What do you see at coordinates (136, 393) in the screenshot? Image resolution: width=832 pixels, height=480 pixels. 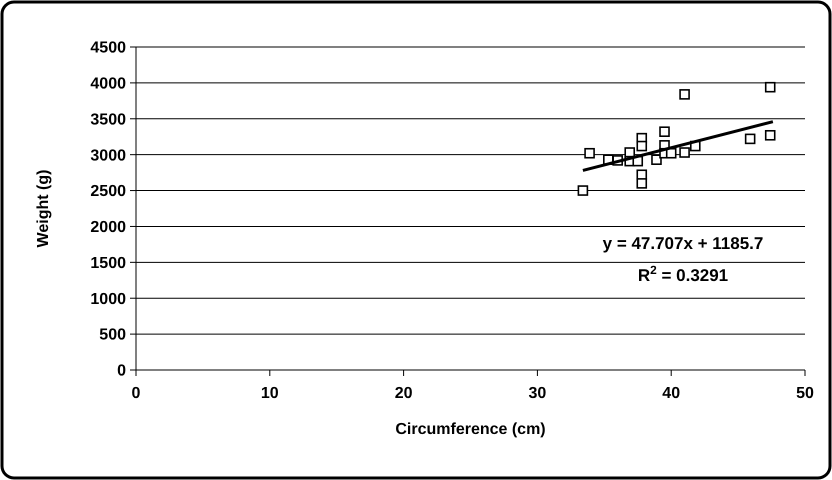 I see `x-tick-label: 0` at bounding box center [136, 393].